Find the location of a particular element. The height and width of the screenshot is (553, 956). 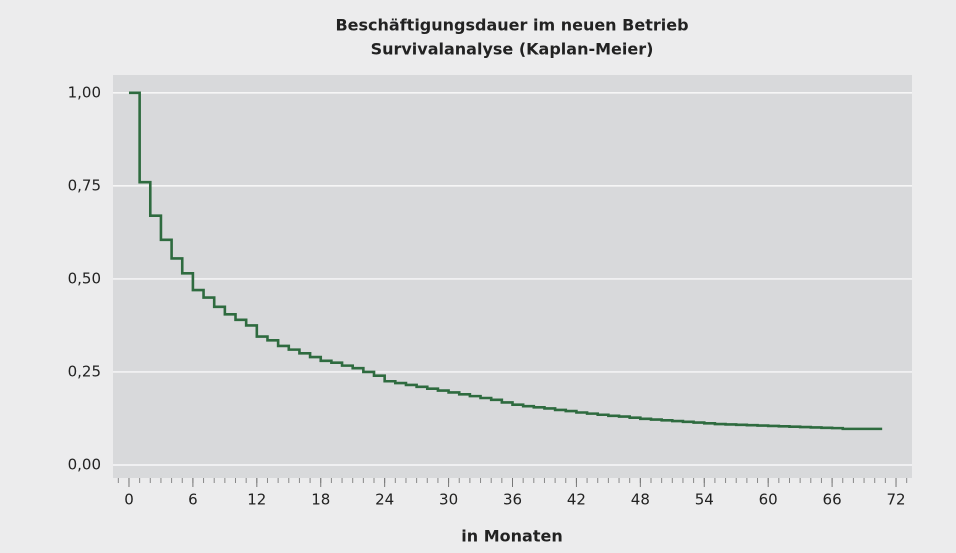

x-tick-label: 66 is located at coordinates (832, 500).